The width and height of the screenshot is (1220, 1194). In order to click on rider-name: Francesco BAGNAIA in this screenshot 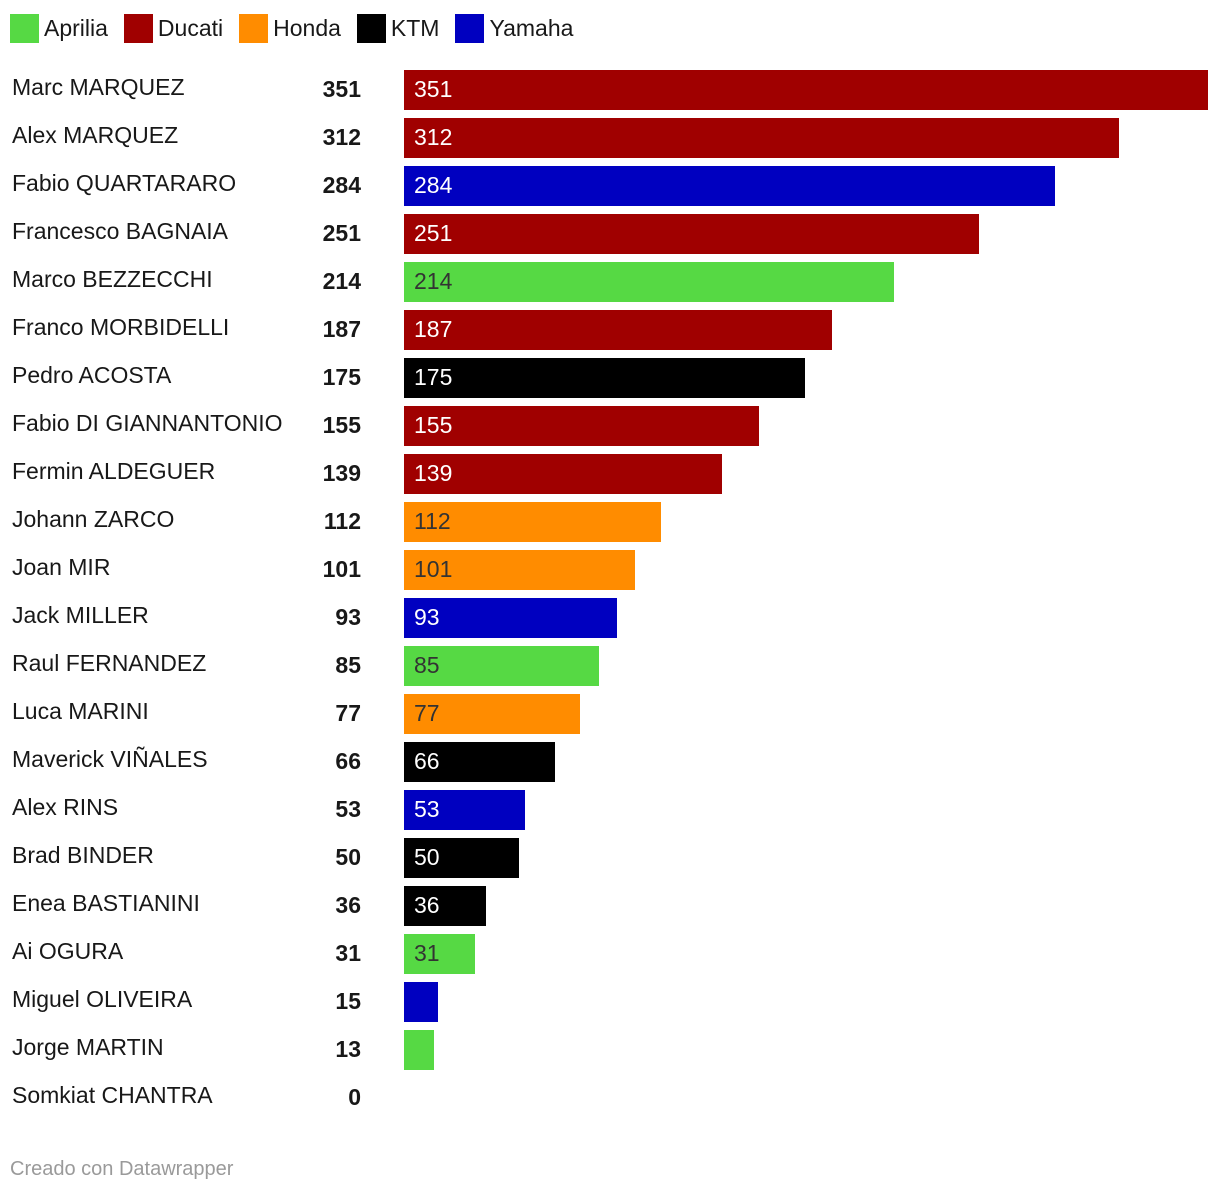, I will do `click(120, 231)`.